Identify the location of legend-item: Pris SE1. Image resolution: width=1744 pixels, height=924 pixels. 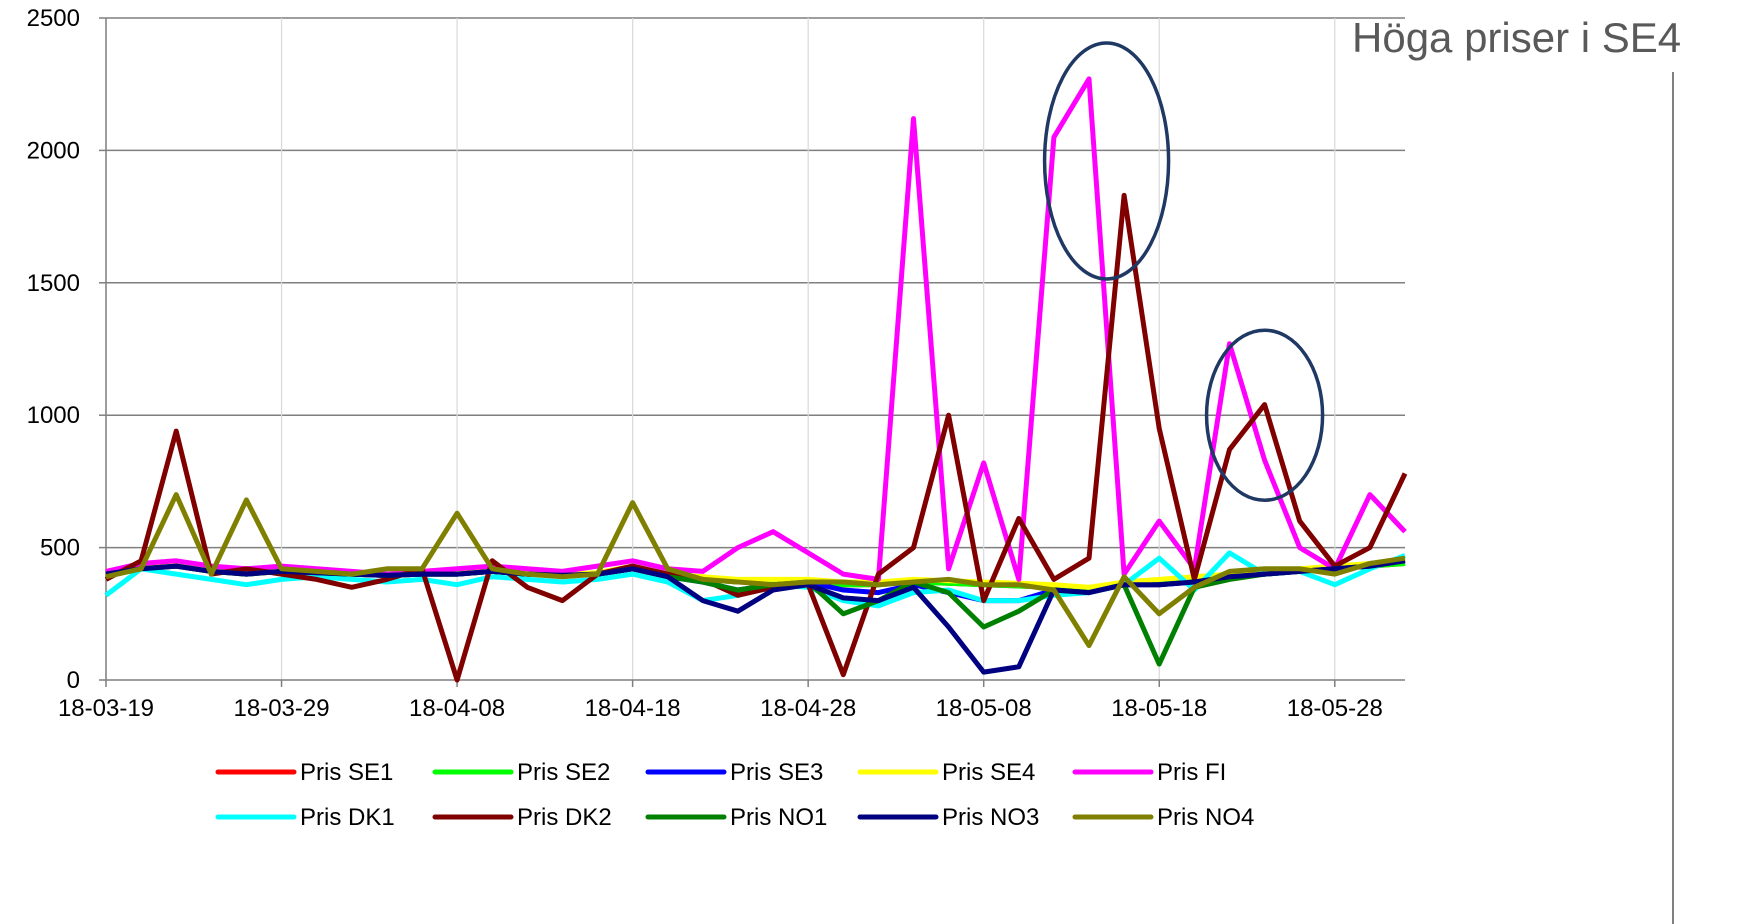
(304, 772).